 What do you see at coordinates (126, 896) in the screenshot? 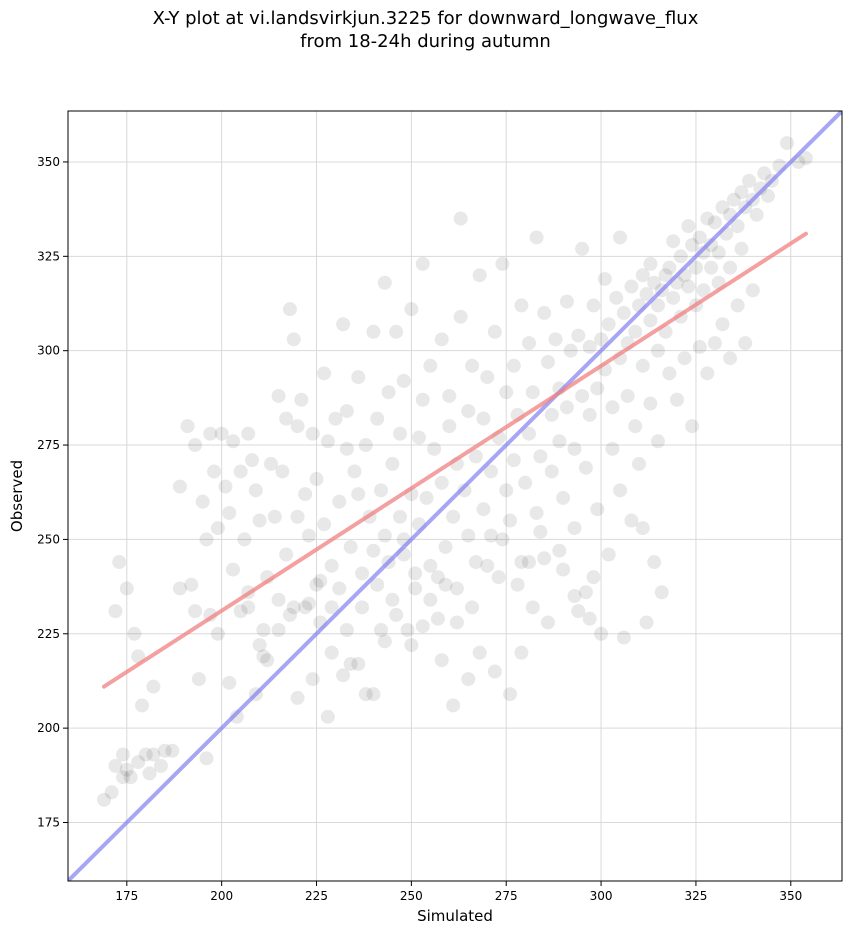
I see `x-tick-label: 175` at bounding box center [126, 896].